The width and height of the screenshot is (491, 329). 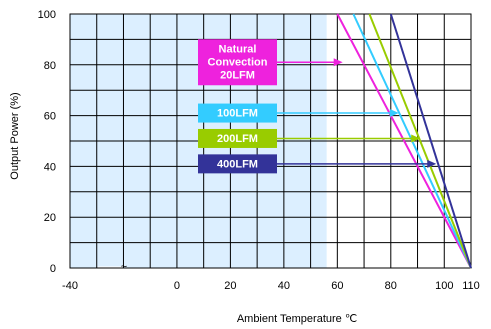 I want to click on x-tick-label: 80, so click(x=391, y=286).